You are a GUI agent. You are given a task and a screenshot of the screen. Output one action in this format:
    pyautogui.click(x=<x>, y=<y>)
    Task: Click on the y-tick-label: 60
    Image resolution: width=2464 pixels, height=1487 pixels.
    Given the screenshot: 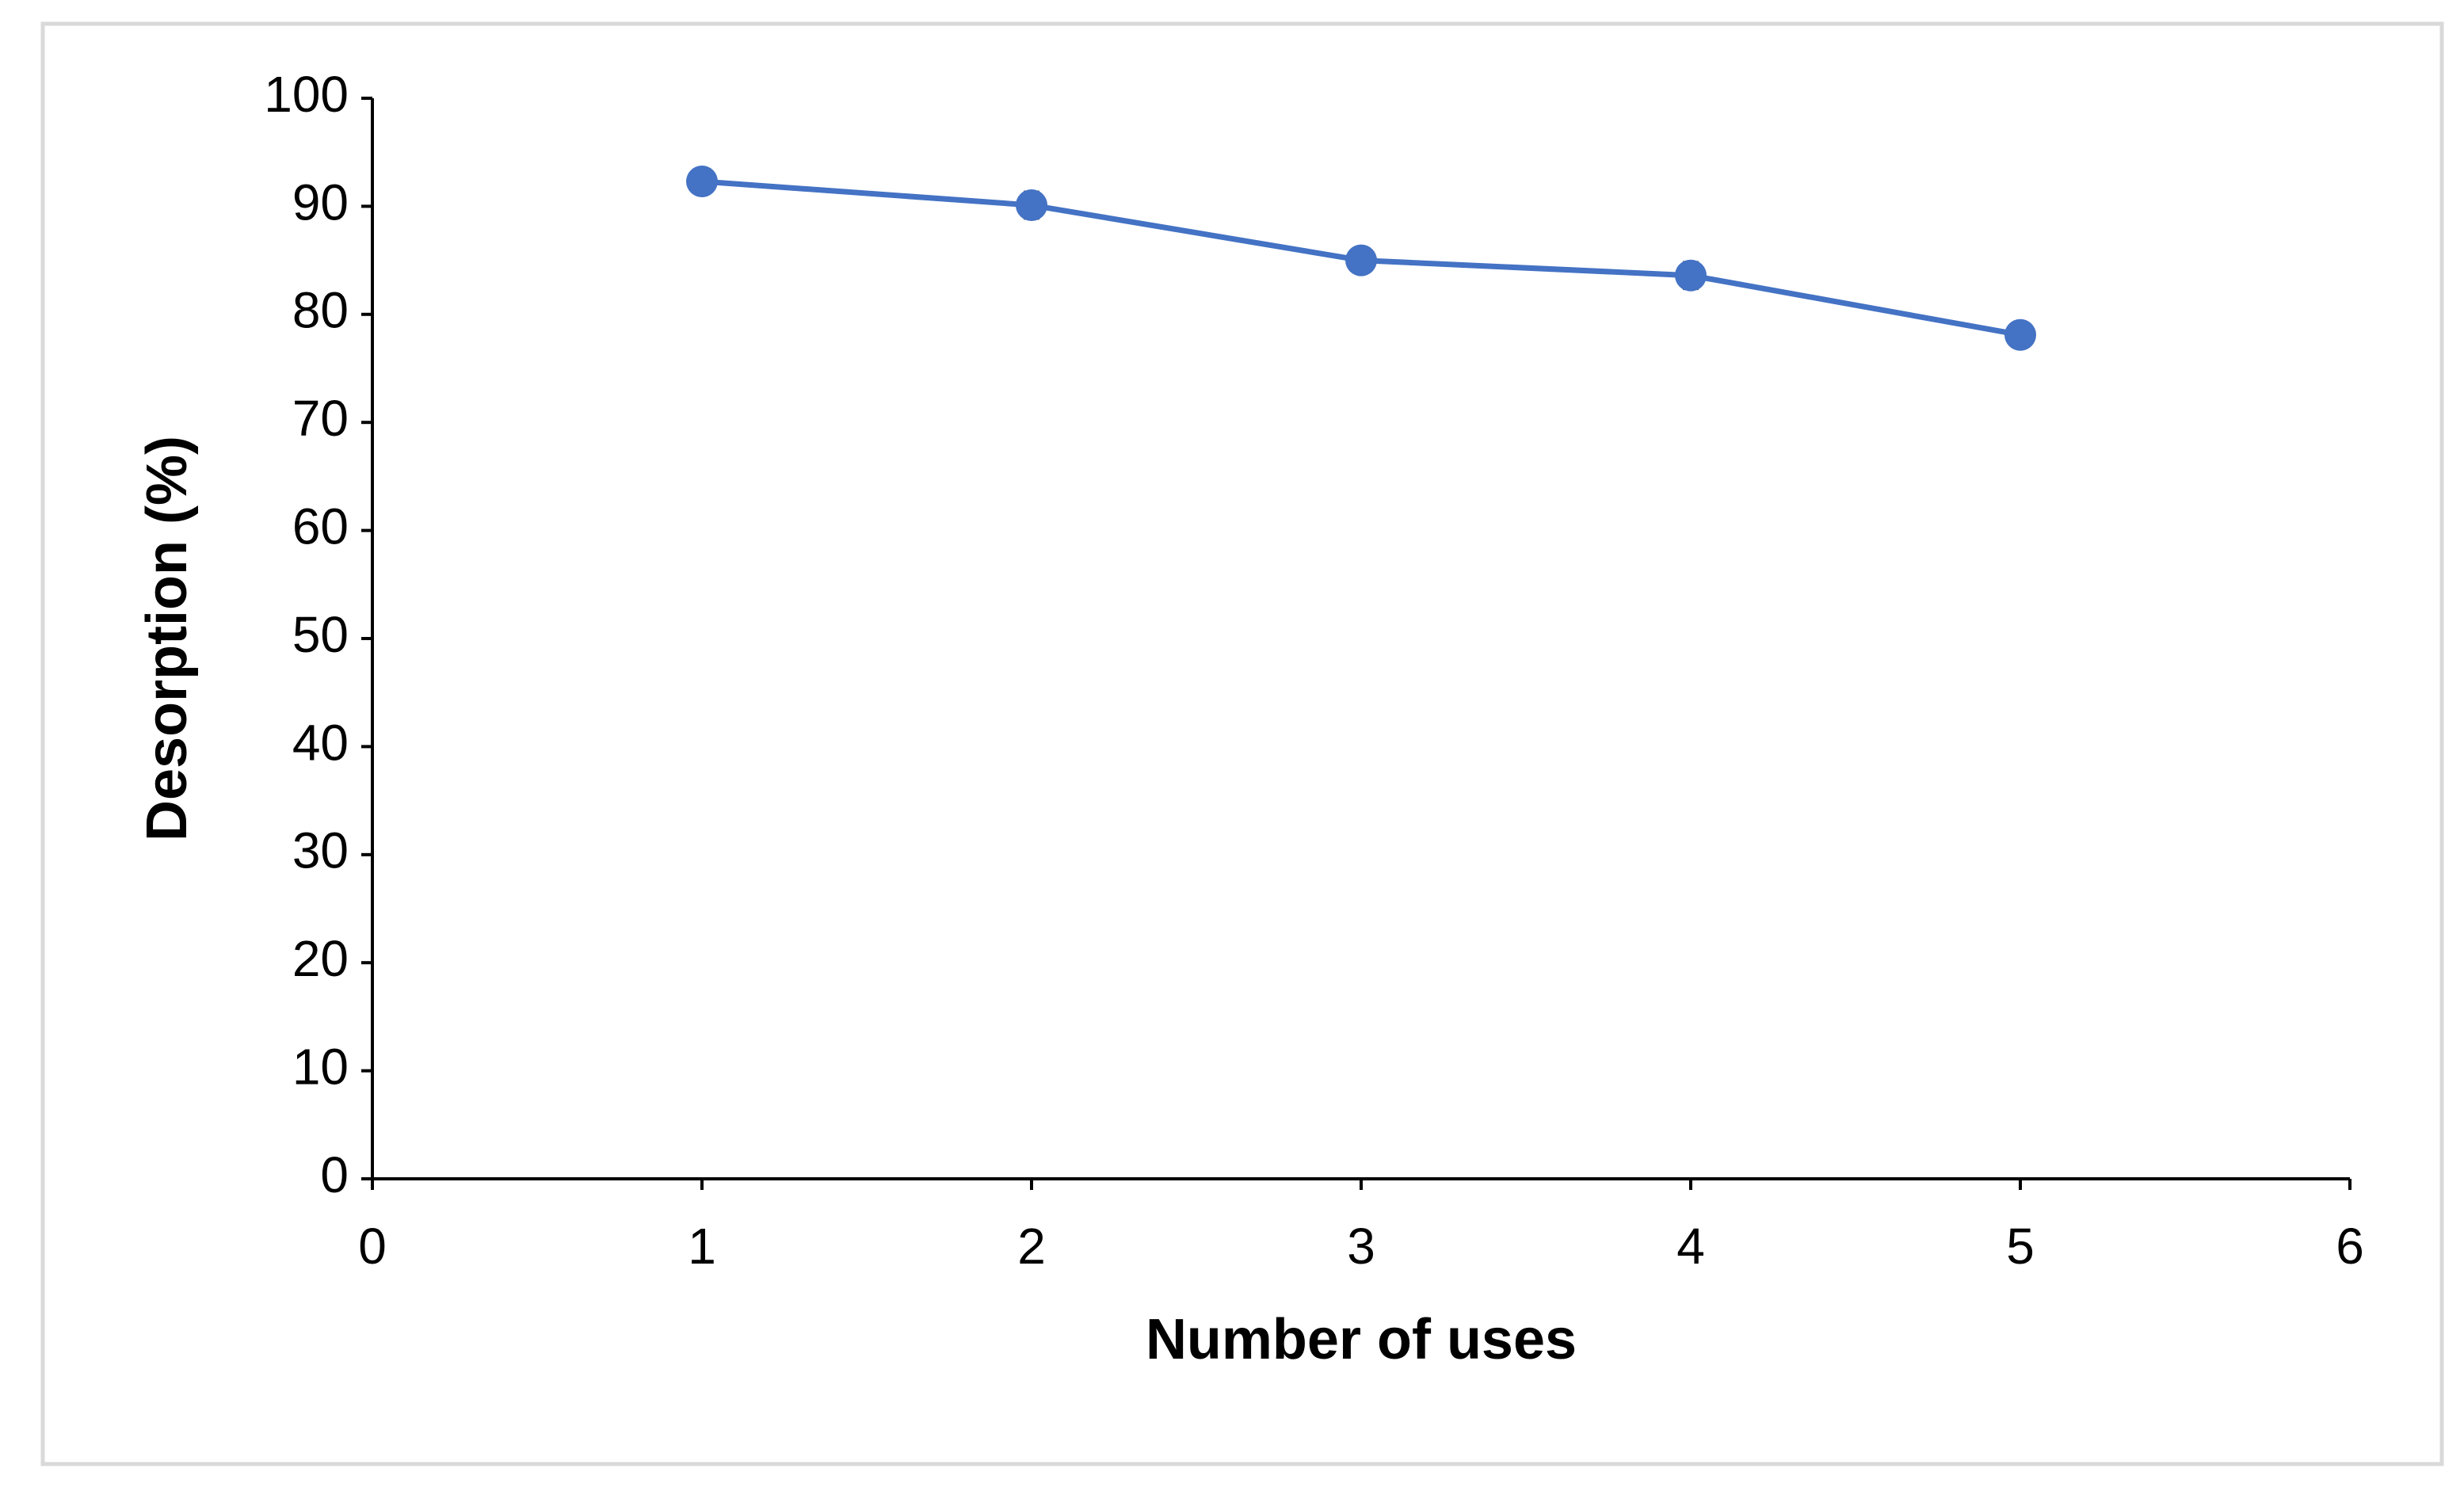 What is the action you would take?
    pyautogui.click(x=320, y=526)
    